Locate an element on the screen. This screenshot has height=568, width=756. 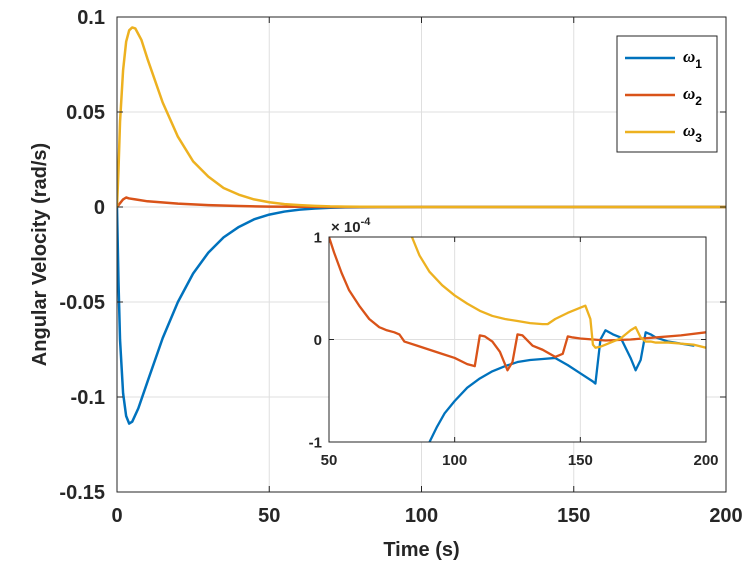
y-tick-label: -0.1 is located at coordinates (88, 398).